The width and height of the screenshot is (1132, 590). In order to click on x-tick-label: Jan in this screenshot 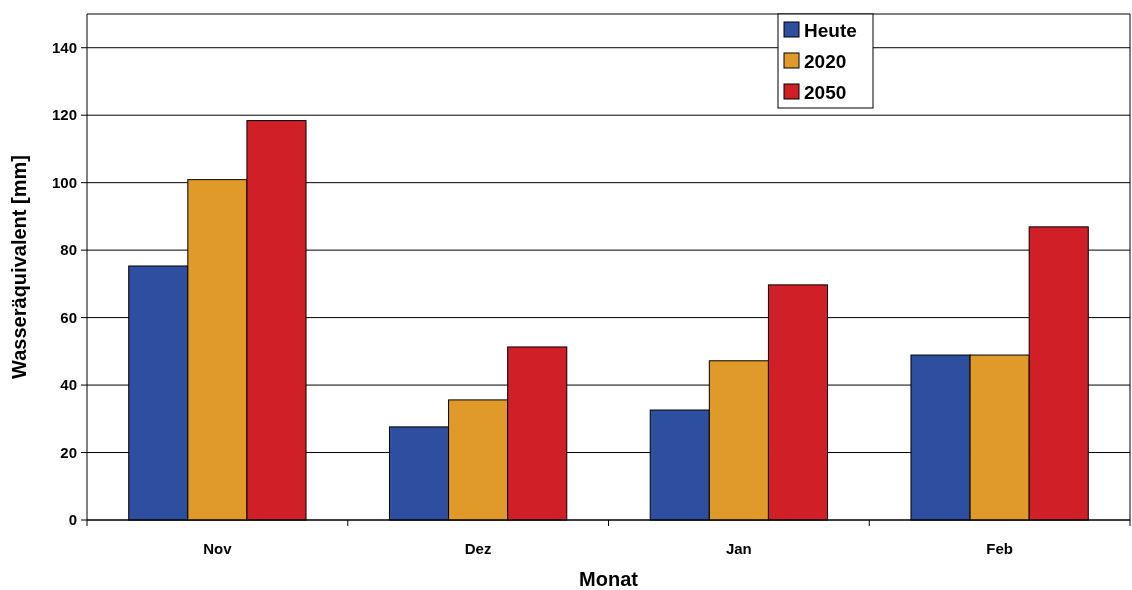, I will do `click(738, 548)`.